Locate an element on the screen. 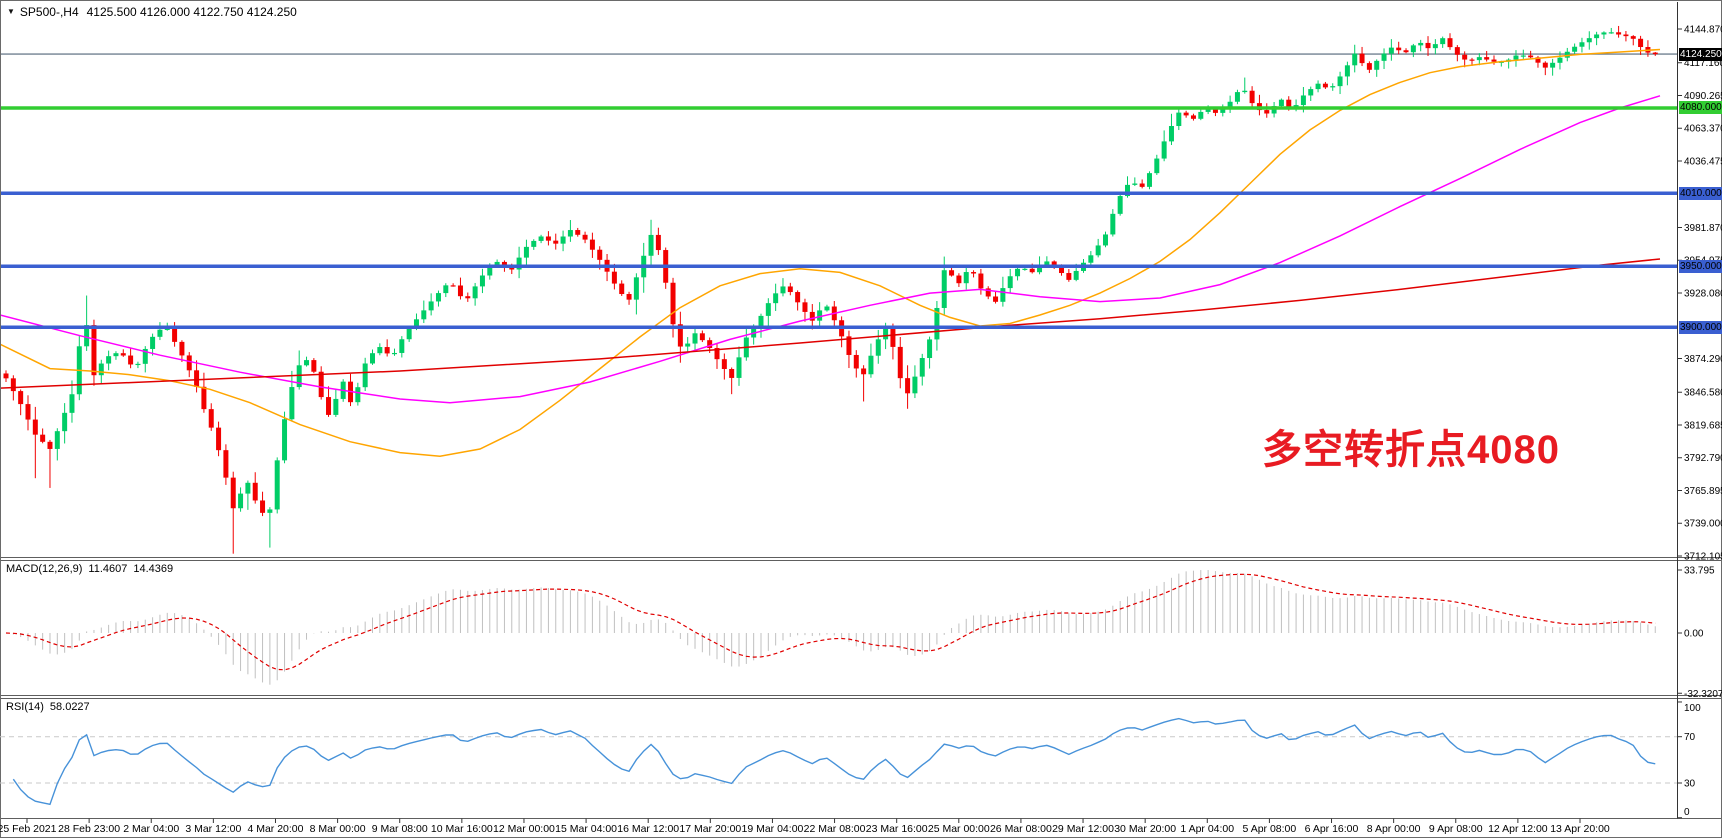  time-label: 1 Apr 04:00 is located at coordinates (1207, 829).